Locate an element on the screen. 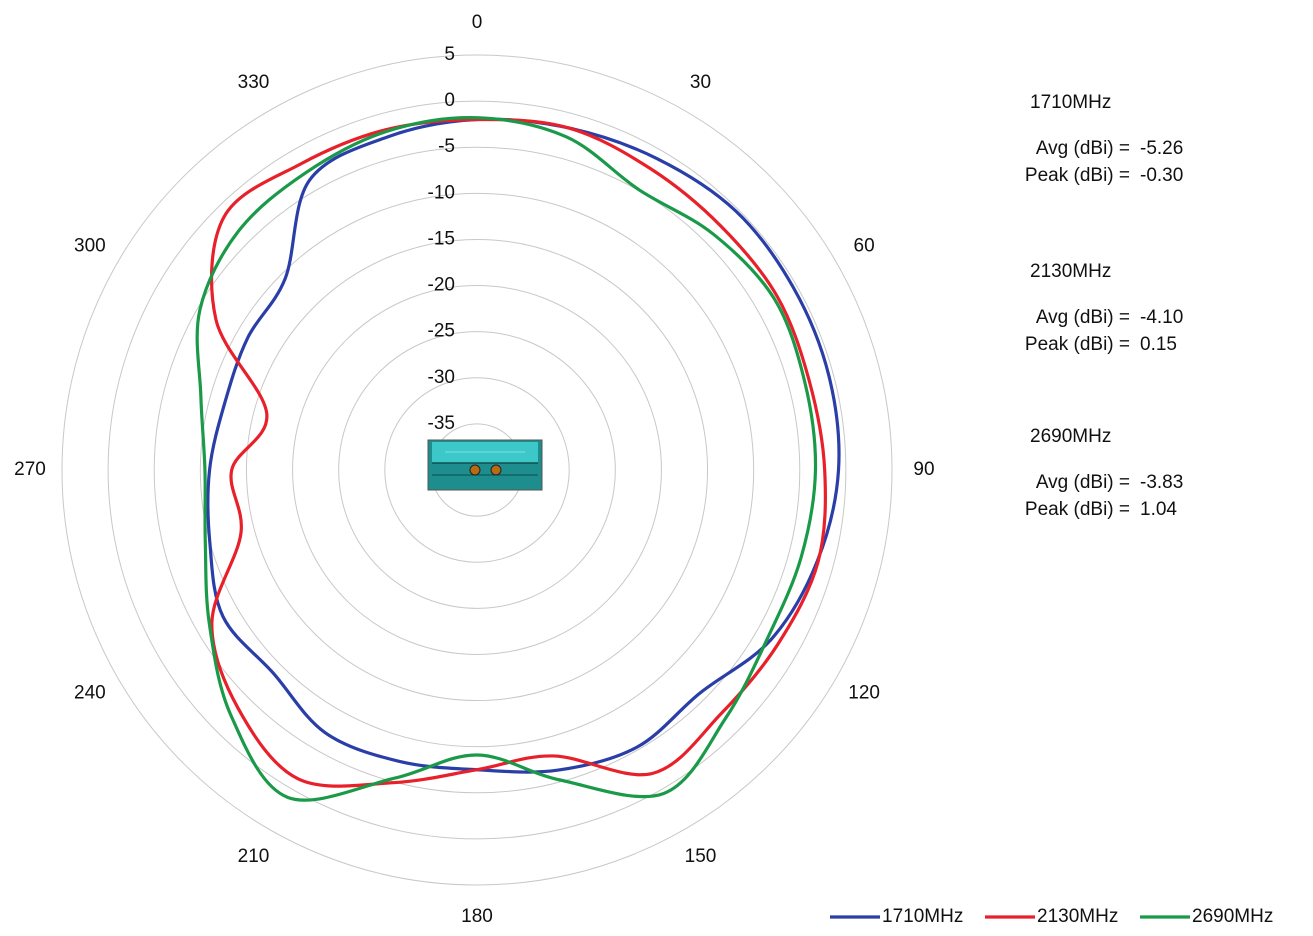  r-tick-label: -30 is located at coordinates (441, 377).